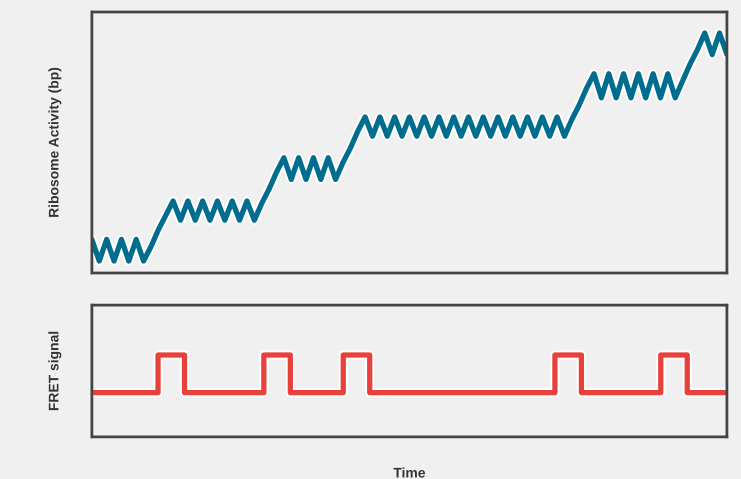 This screenshot has width=741, height=479. What do you see at coordinates (409, 472) in the screenshot?
I see `x-axis-title: Time` at bounding box center [409, 472].